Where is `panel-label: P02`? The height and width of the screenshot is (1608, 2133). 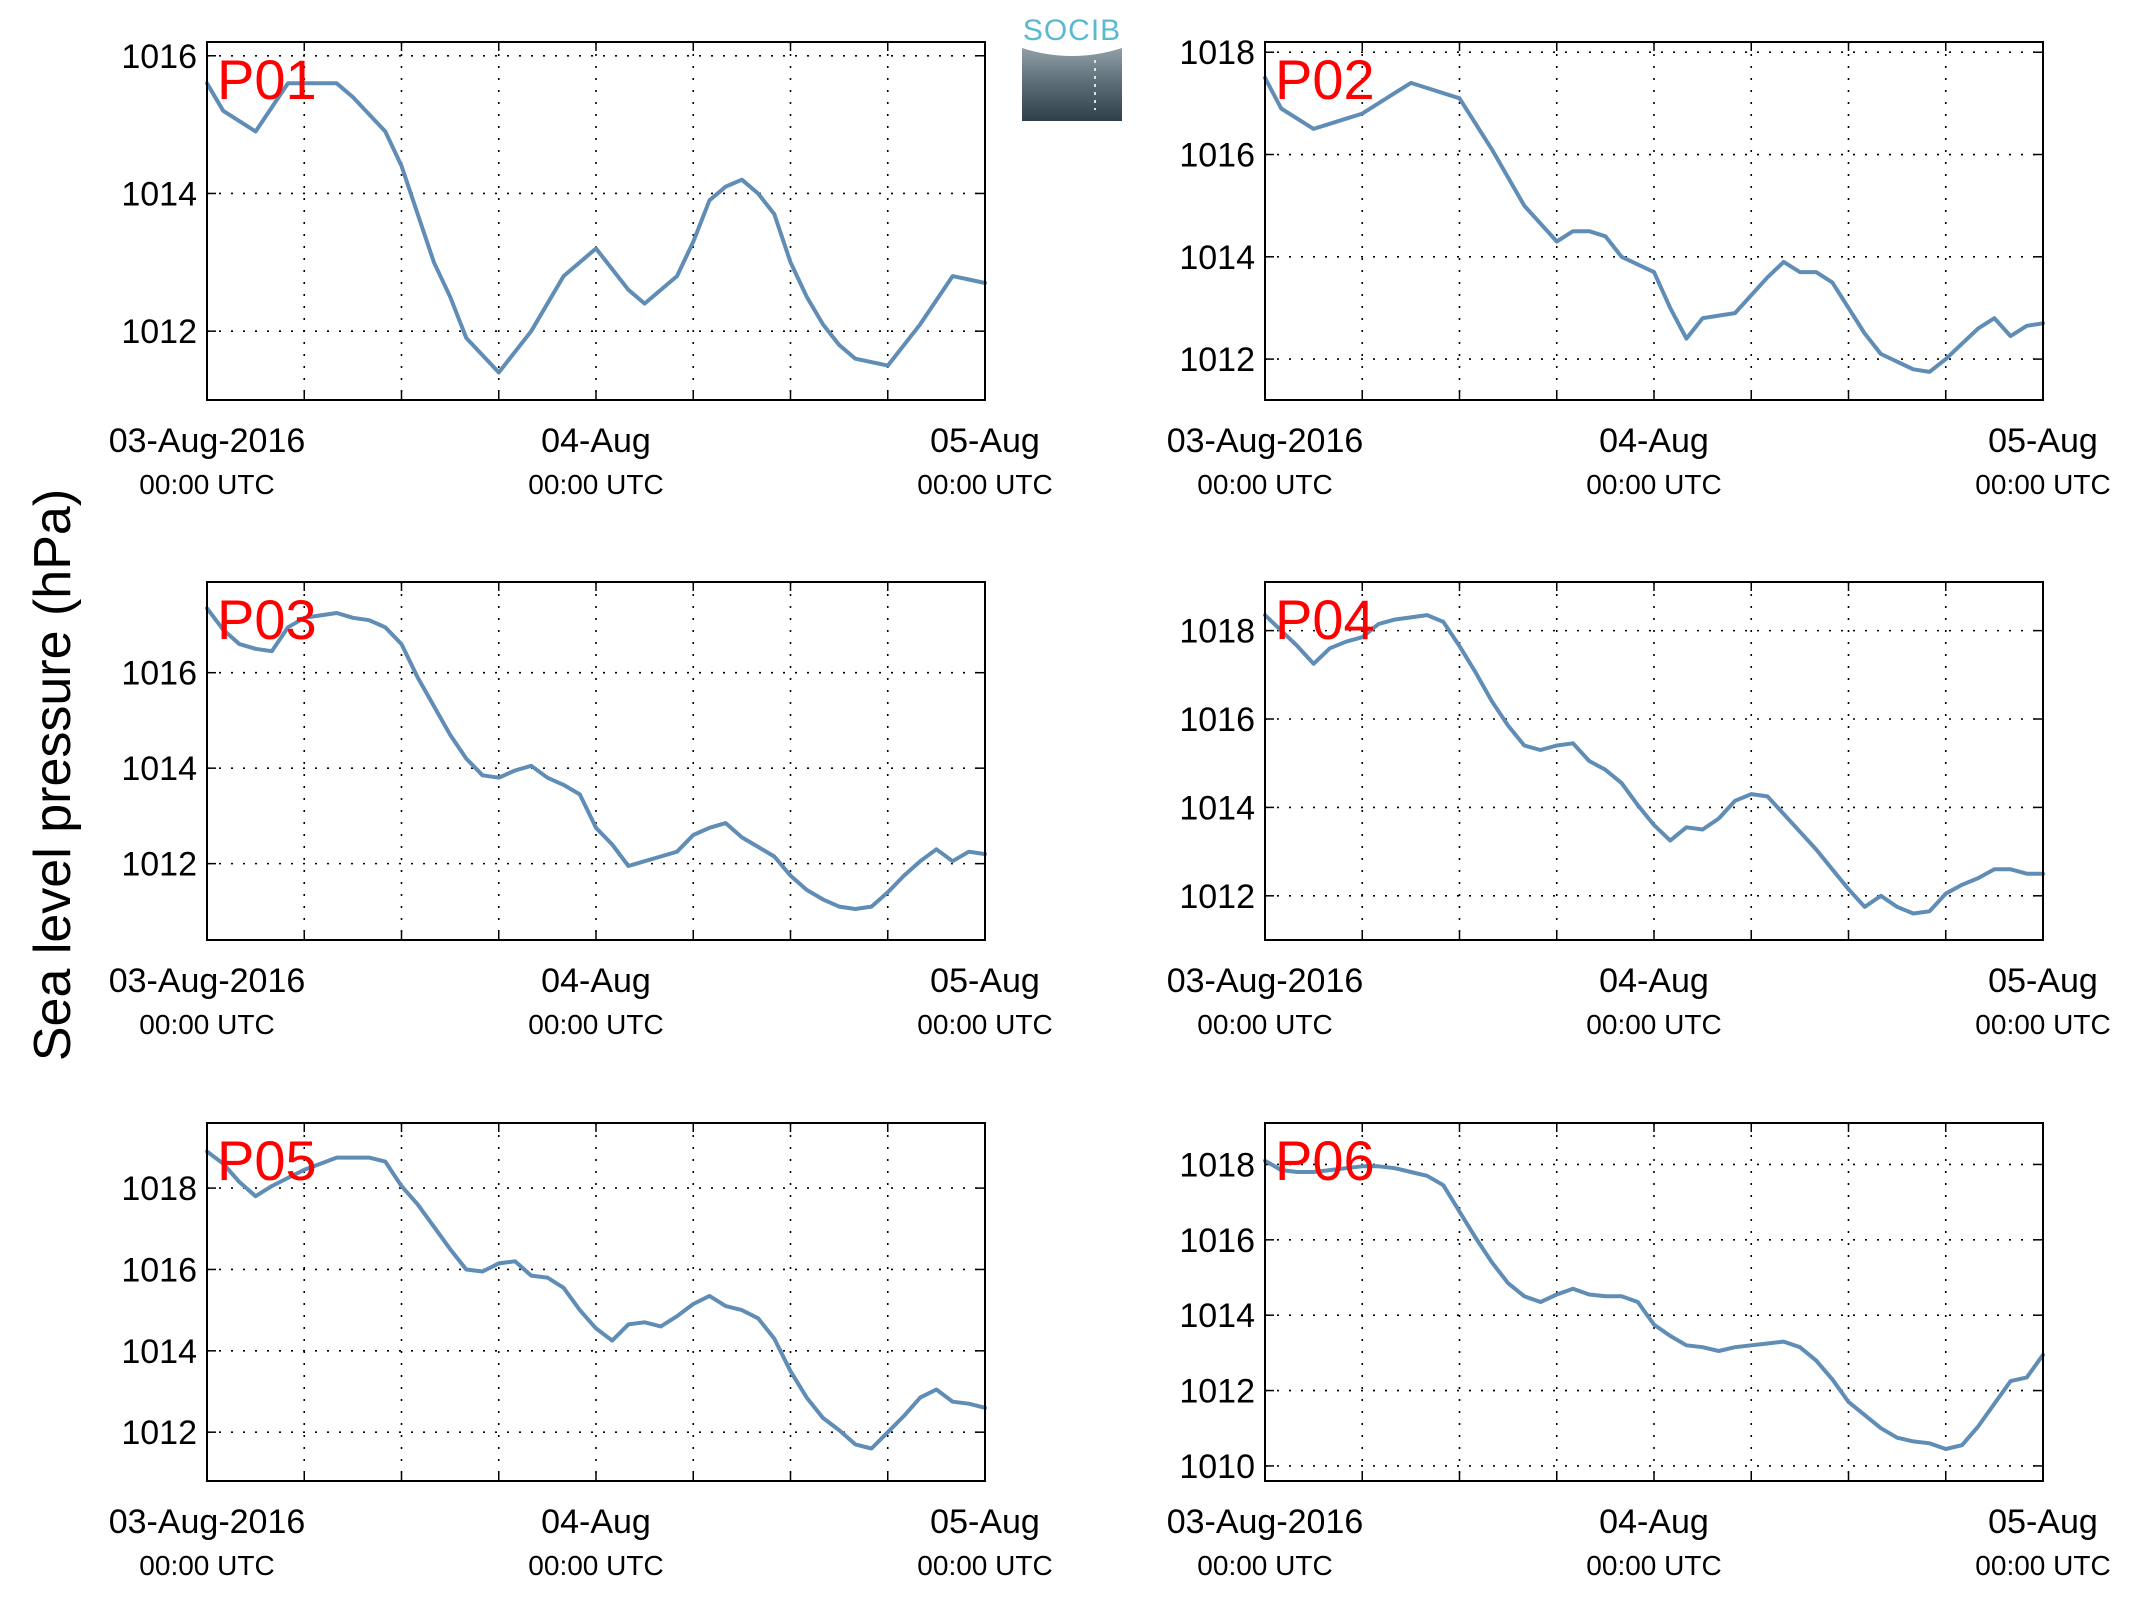 panel-label: P02 is located at coordinates (1325, 79).